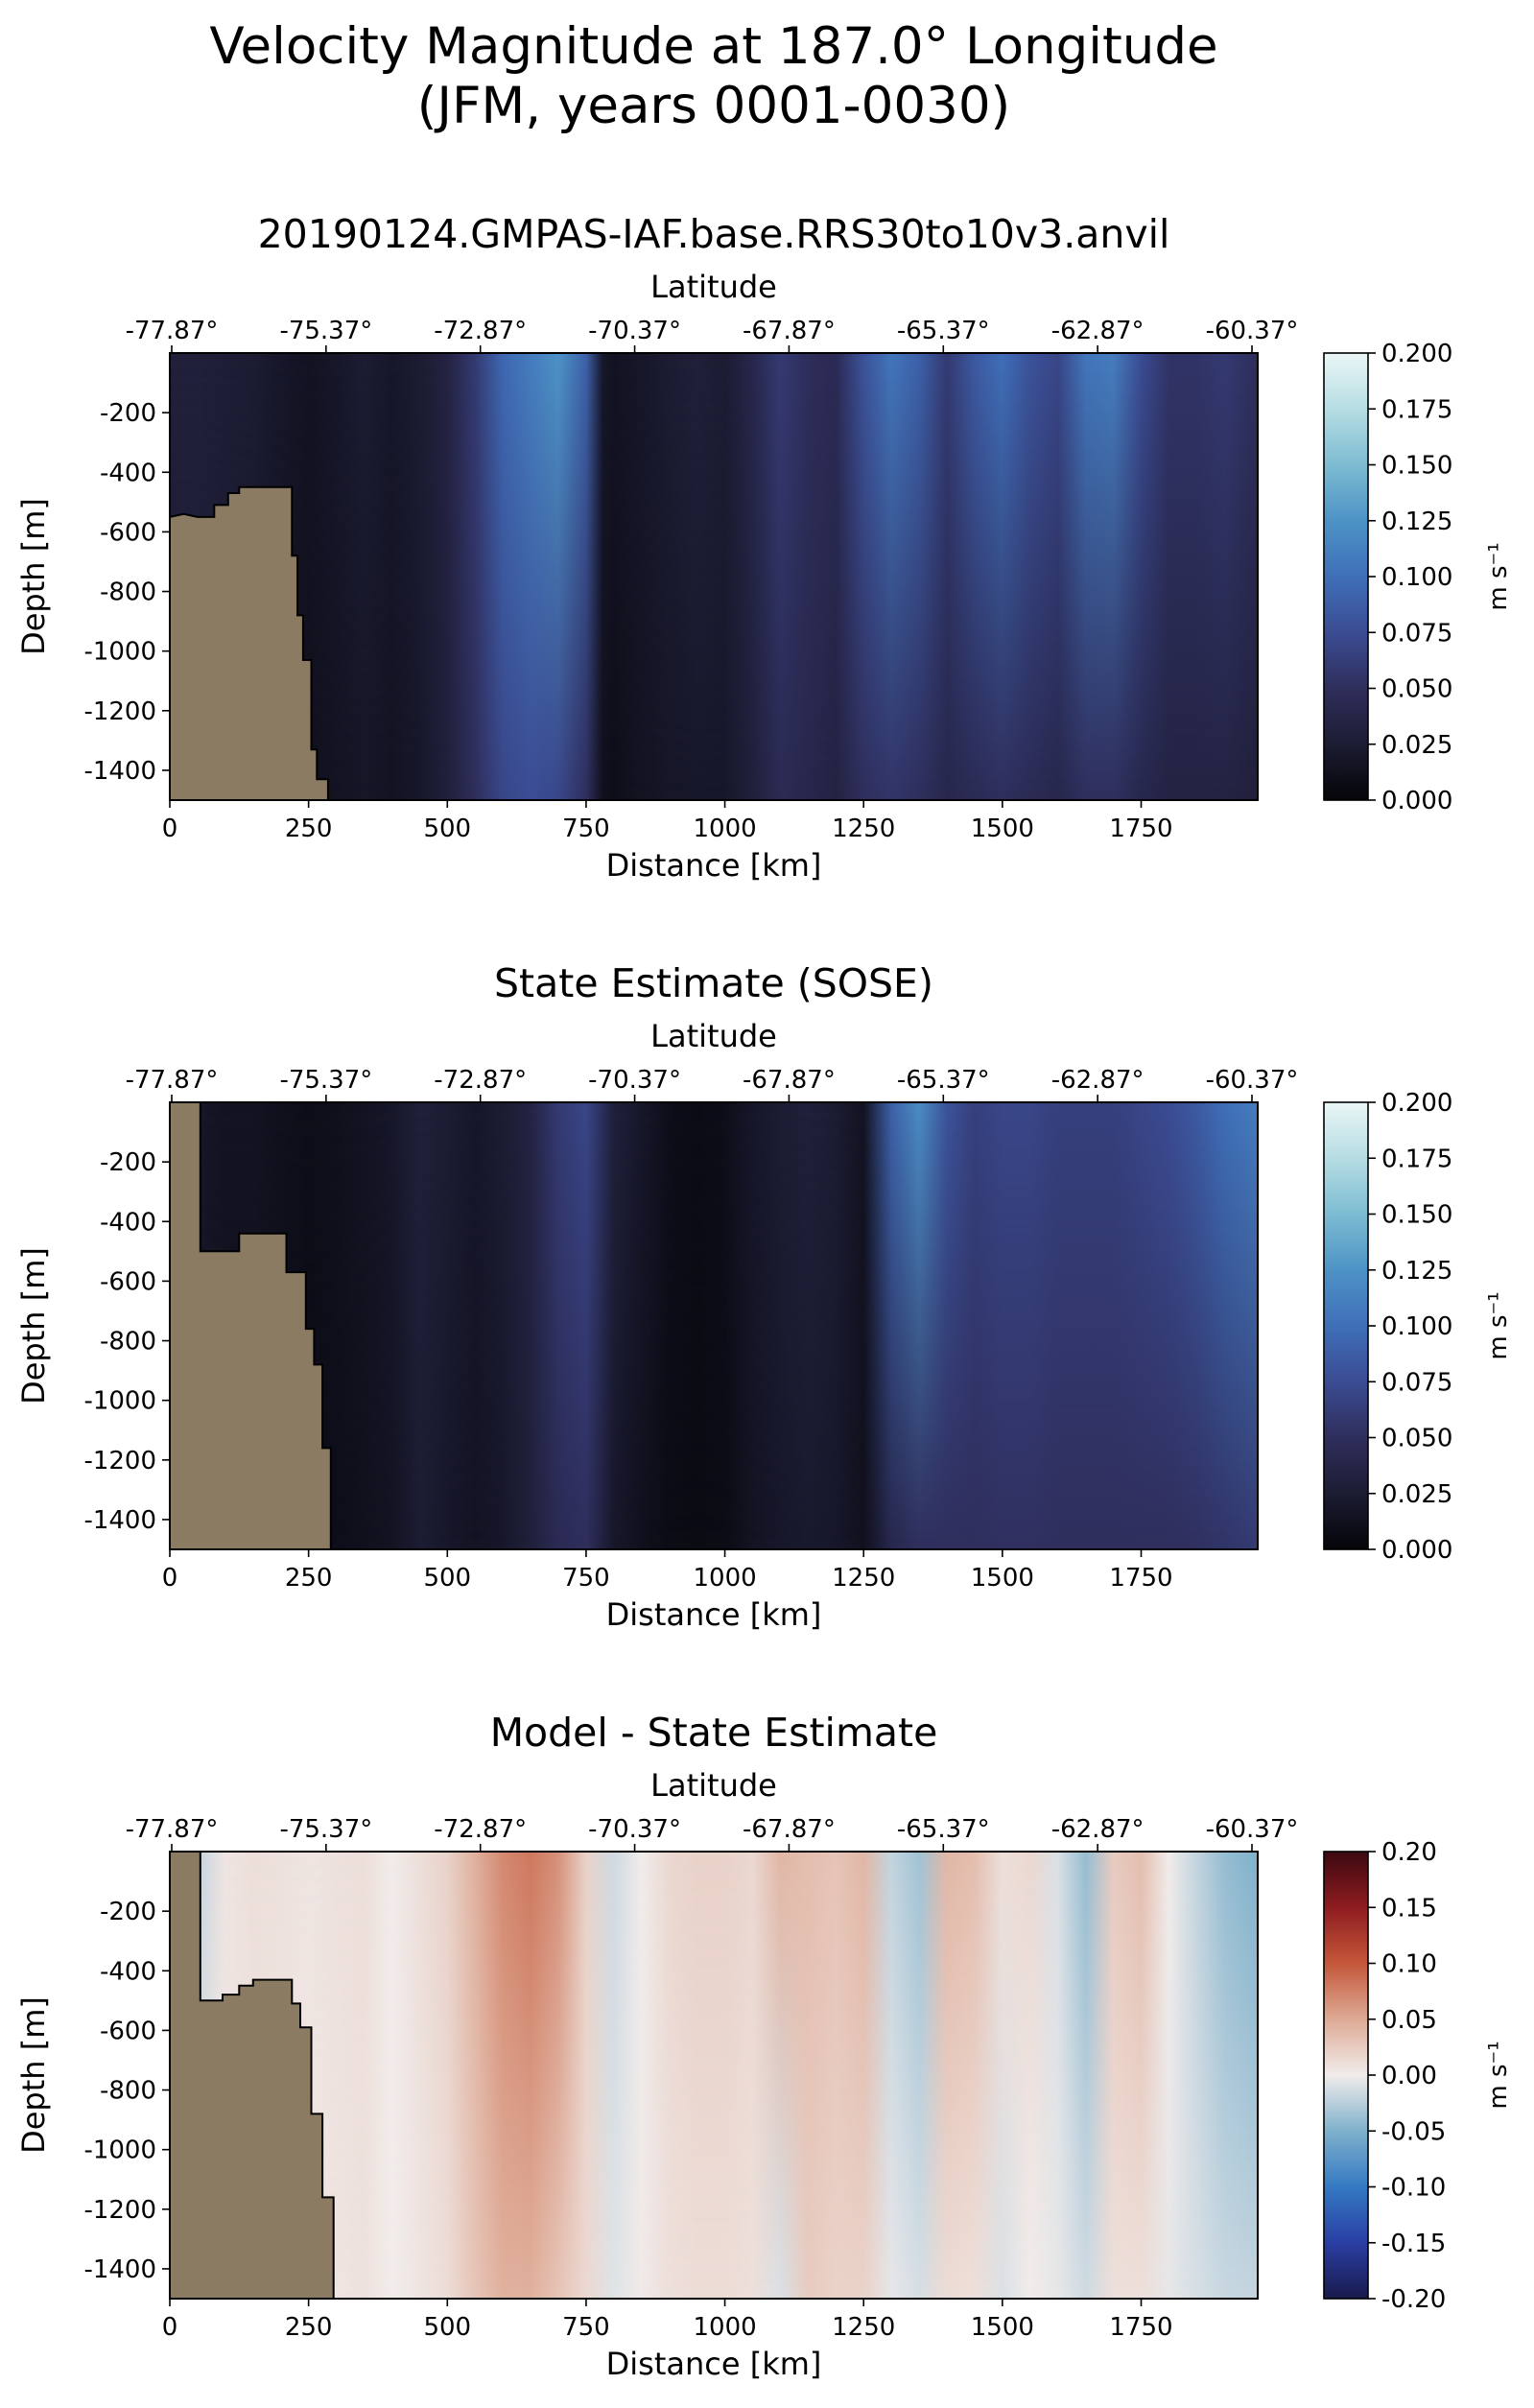  I want to click on colorbar-tick-label: -0.05, so click(1413, 2131).